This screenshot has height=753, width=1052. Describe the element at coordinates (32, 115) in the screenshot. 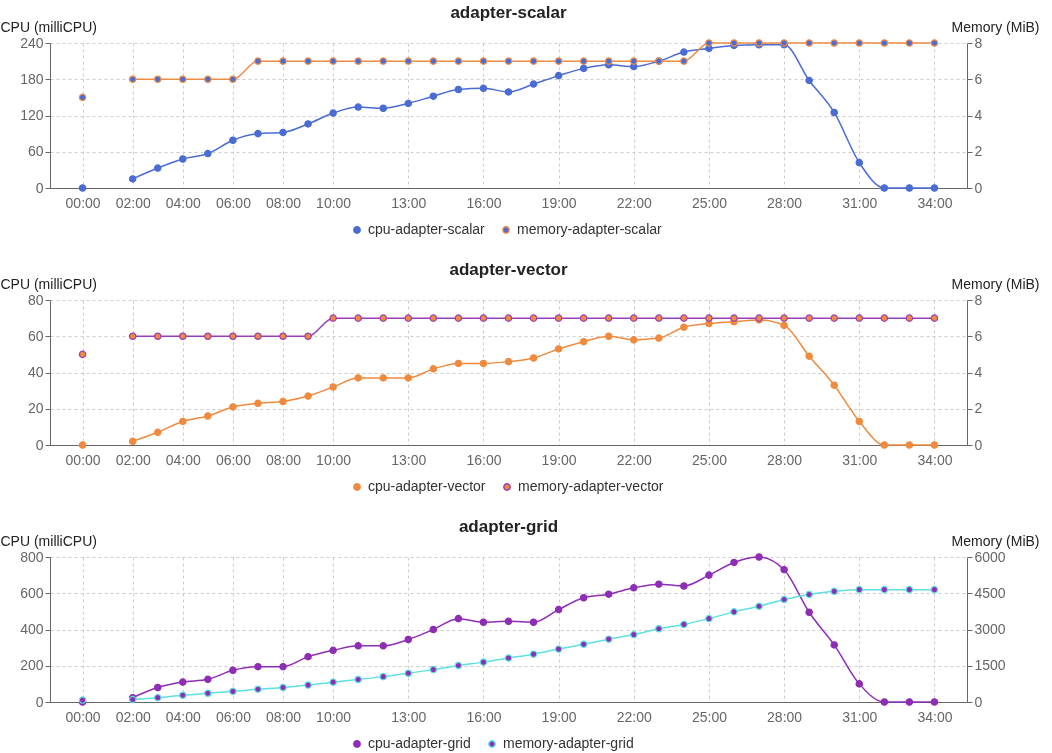

I see `y-tick-label: 120` at that location.